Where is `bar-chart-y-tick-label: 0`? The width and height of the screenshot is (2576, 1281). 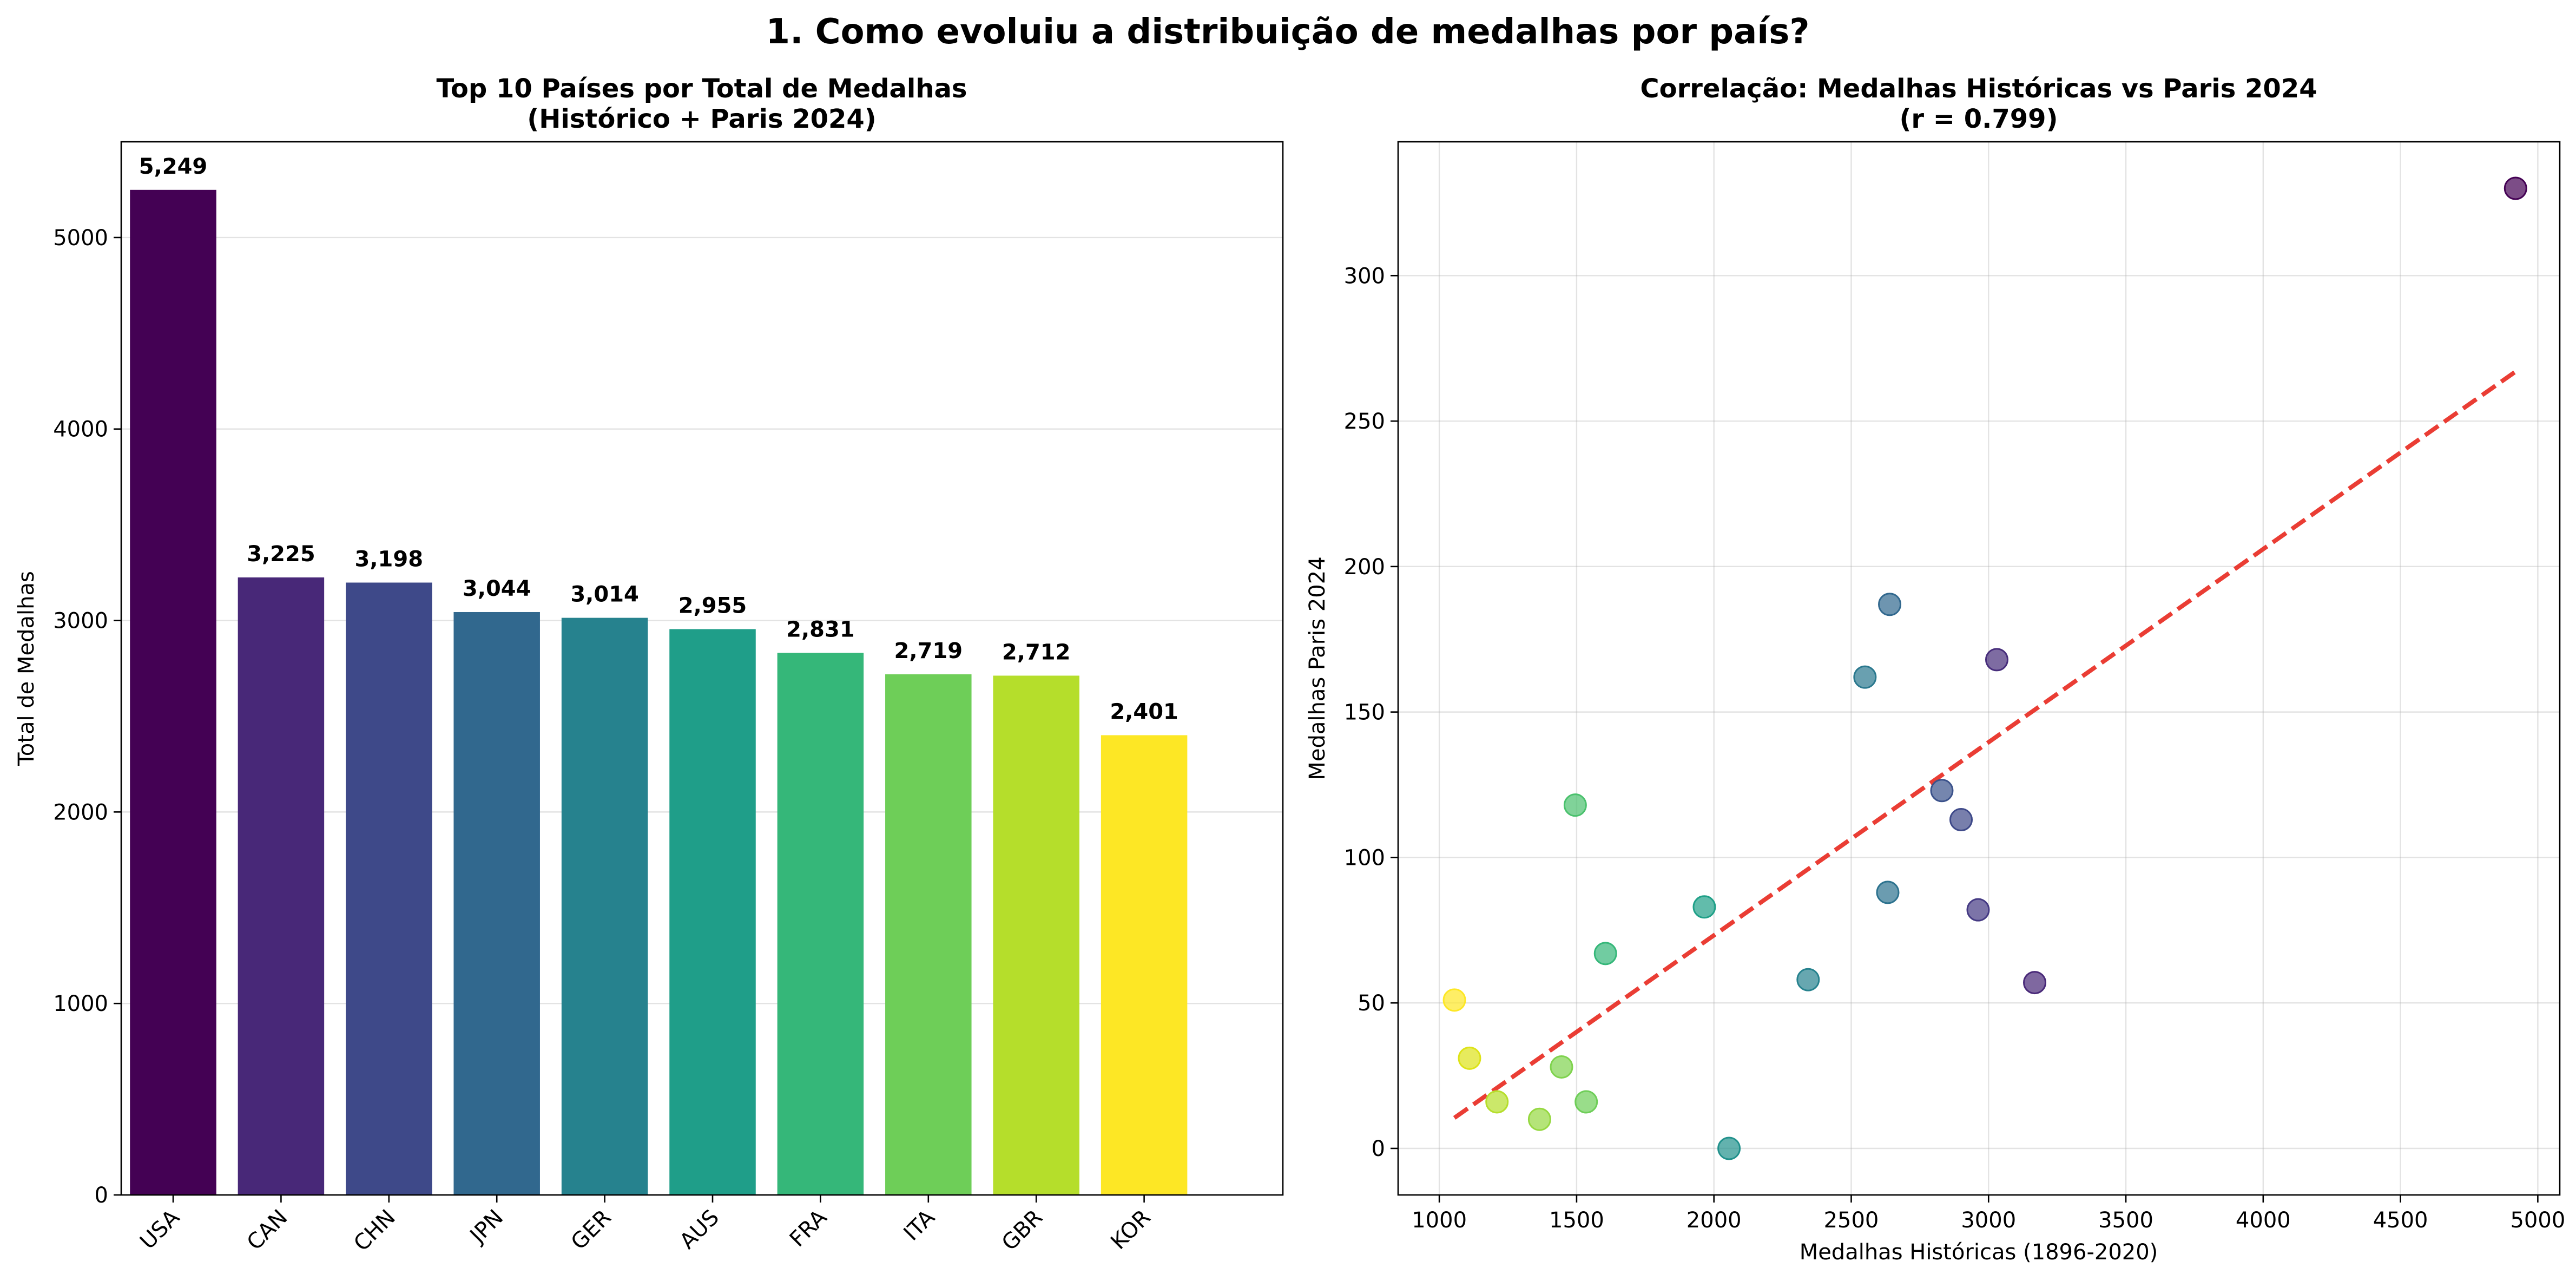
bar-chart-y-tick-label: 0 is located at coordinates (101, 1195).